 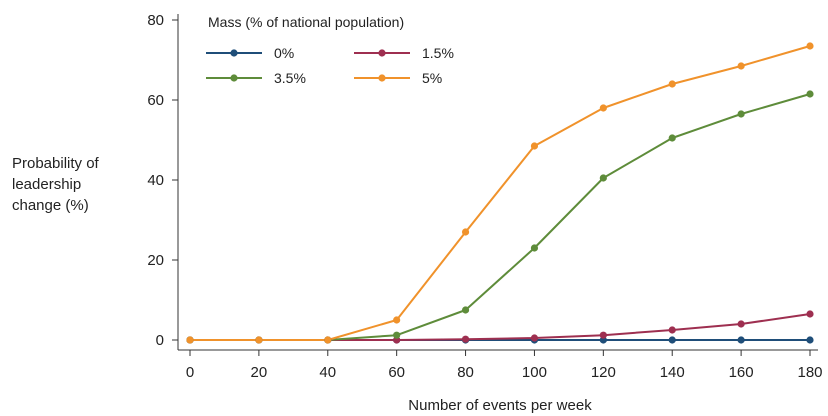 What do you see at coordinates (741, 372) in the screenshot?
I see `x-tick-label: 160` at bounding box center [741, 372].